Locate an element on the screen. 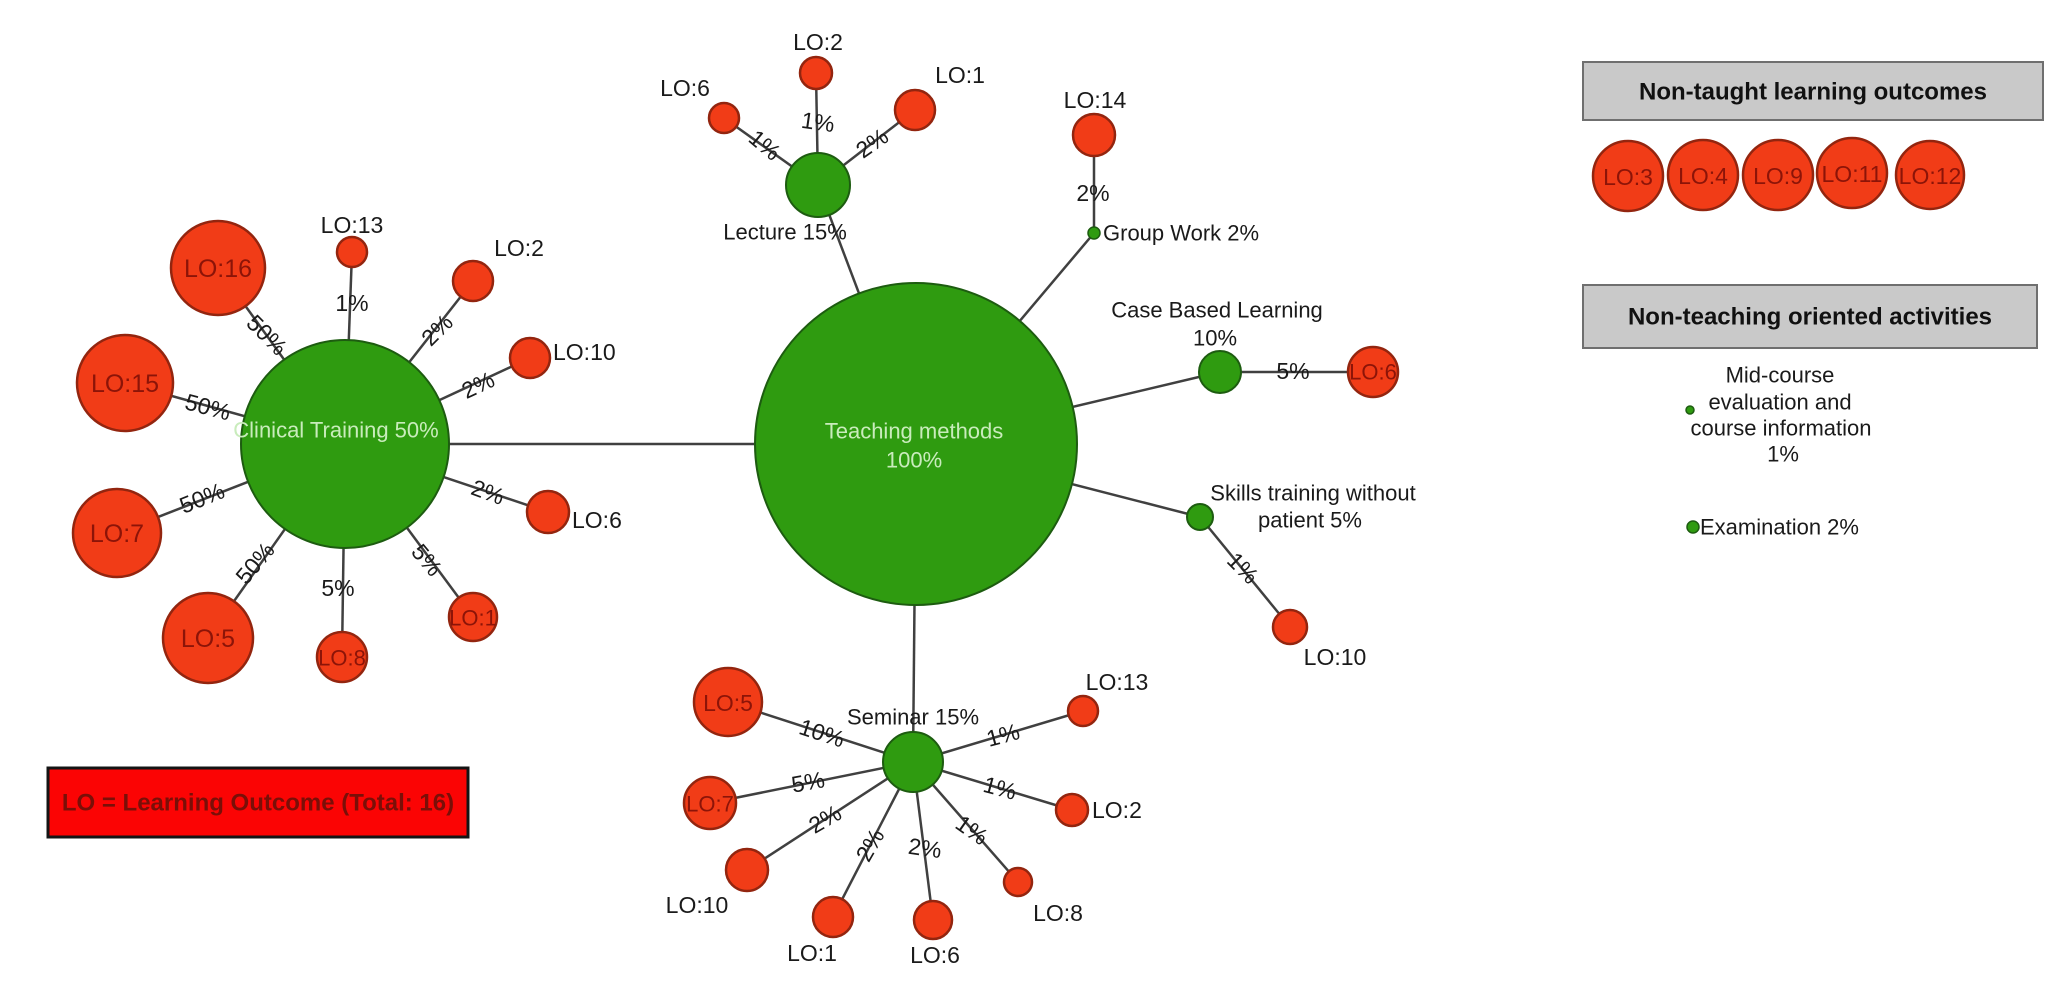 Image resolution: width=2059 pixels, height=1001 pixels. non-taught-header-box is located at coordinates (1813, 91).